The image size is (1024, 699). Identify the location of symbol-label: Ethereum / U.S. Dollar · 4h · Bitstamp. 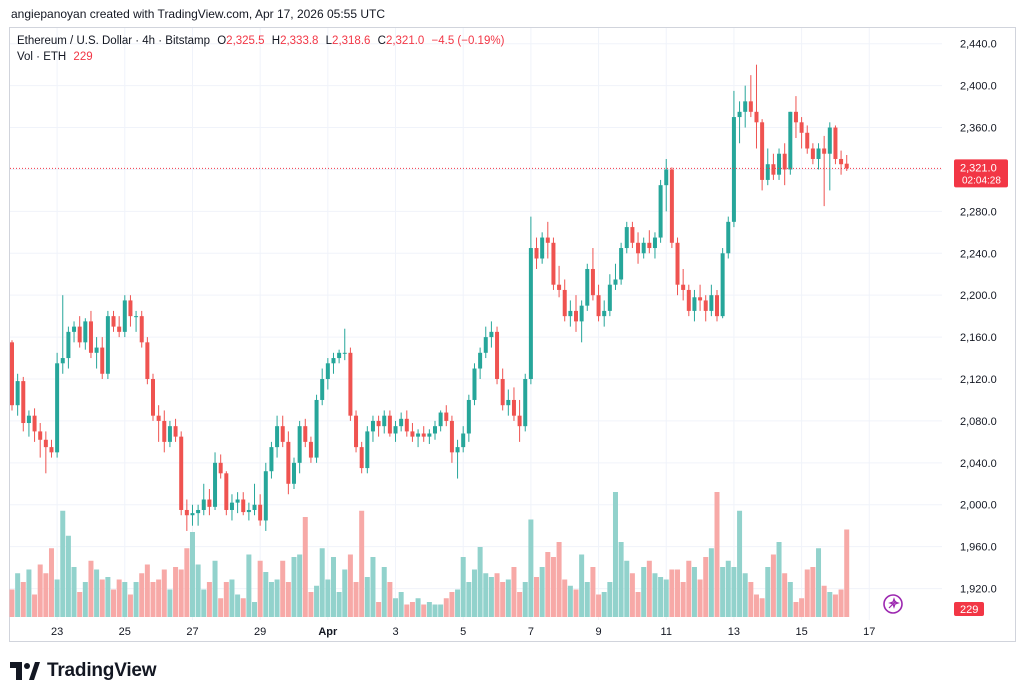
(114, 41).